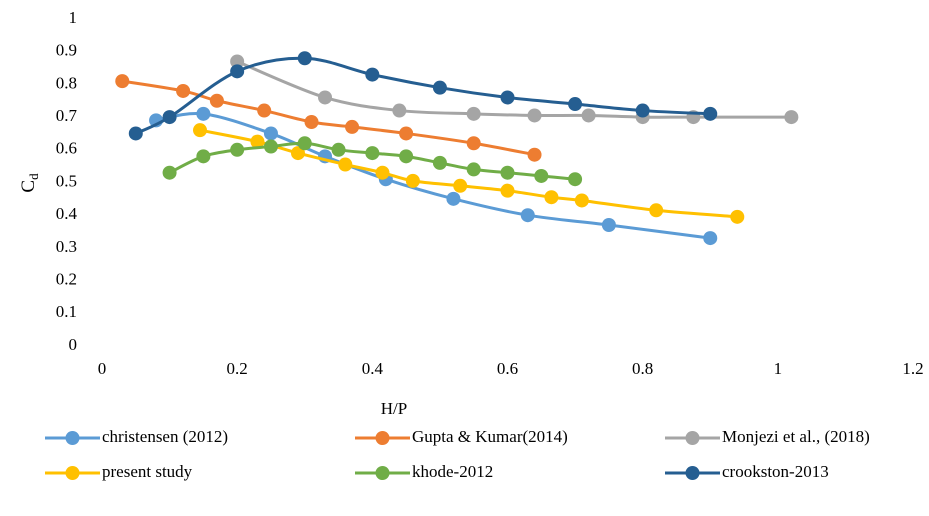  What do you see at coordinates (642, 368) in the screenshot?
I see `x-tick-label: 0.8` at bounding box center [642, 368].